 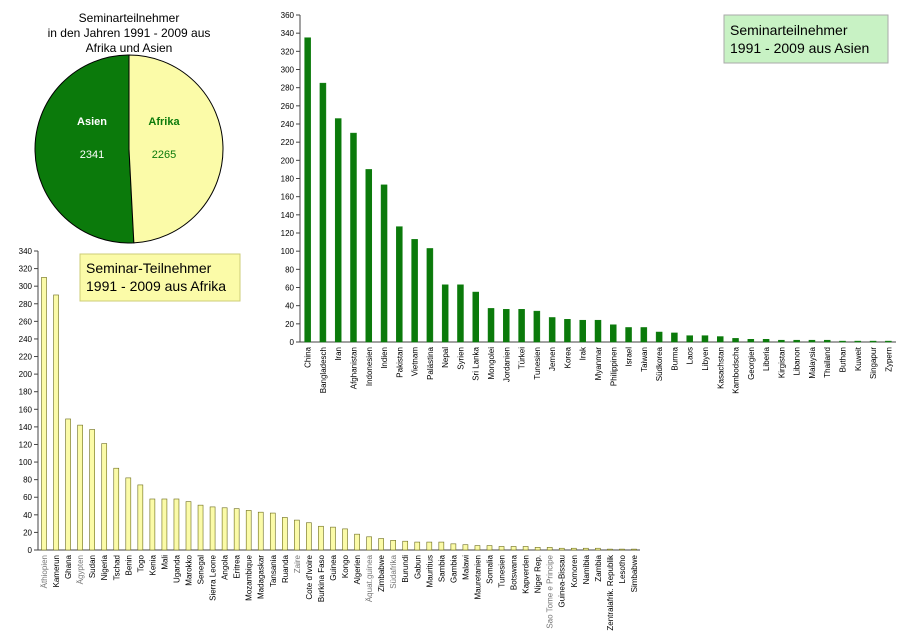 I want to click on asia-bar-s-dkorea, so click(x=659, y=337).